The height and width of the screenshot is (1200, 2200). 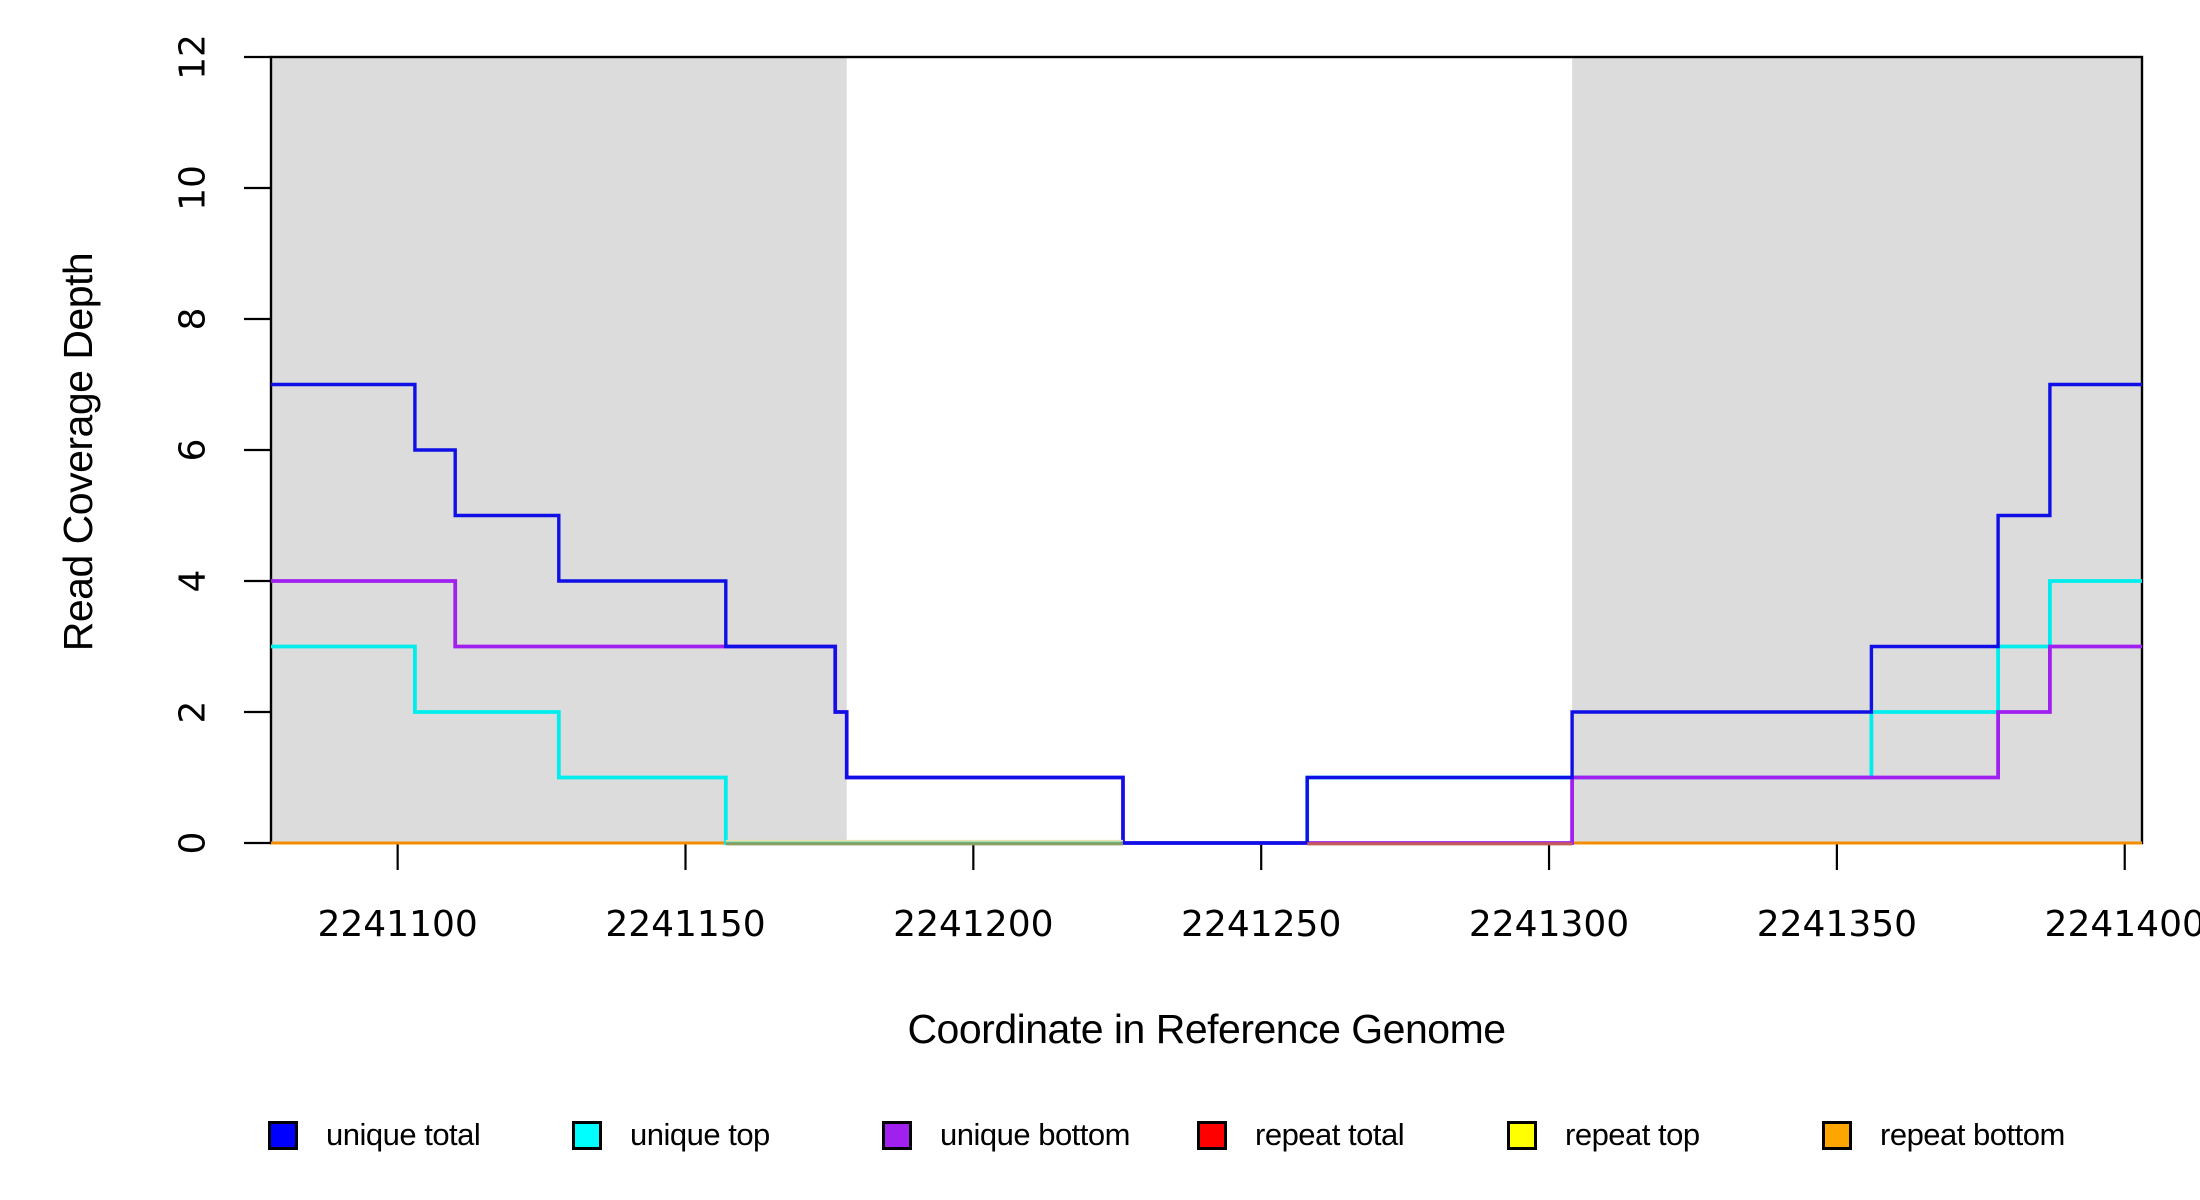 I want to click on x-tick-label: 2241200, so click(x=973, y=924).